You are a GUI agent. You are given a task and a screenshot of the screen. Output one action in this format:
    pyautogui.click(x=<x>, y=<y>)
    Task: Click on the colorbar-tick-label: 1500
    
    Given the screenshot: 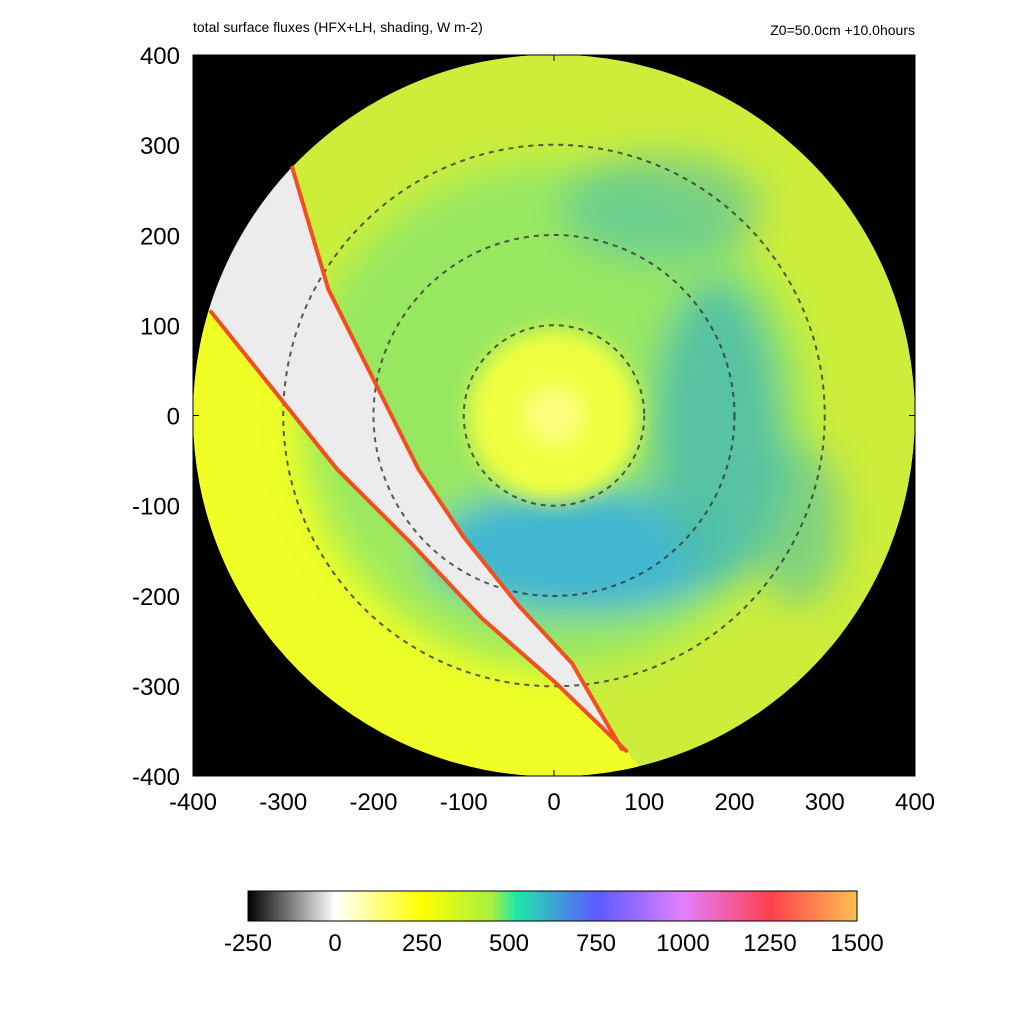 What is the action you would take?
    pyautogui.click(x=856, y=943)
    